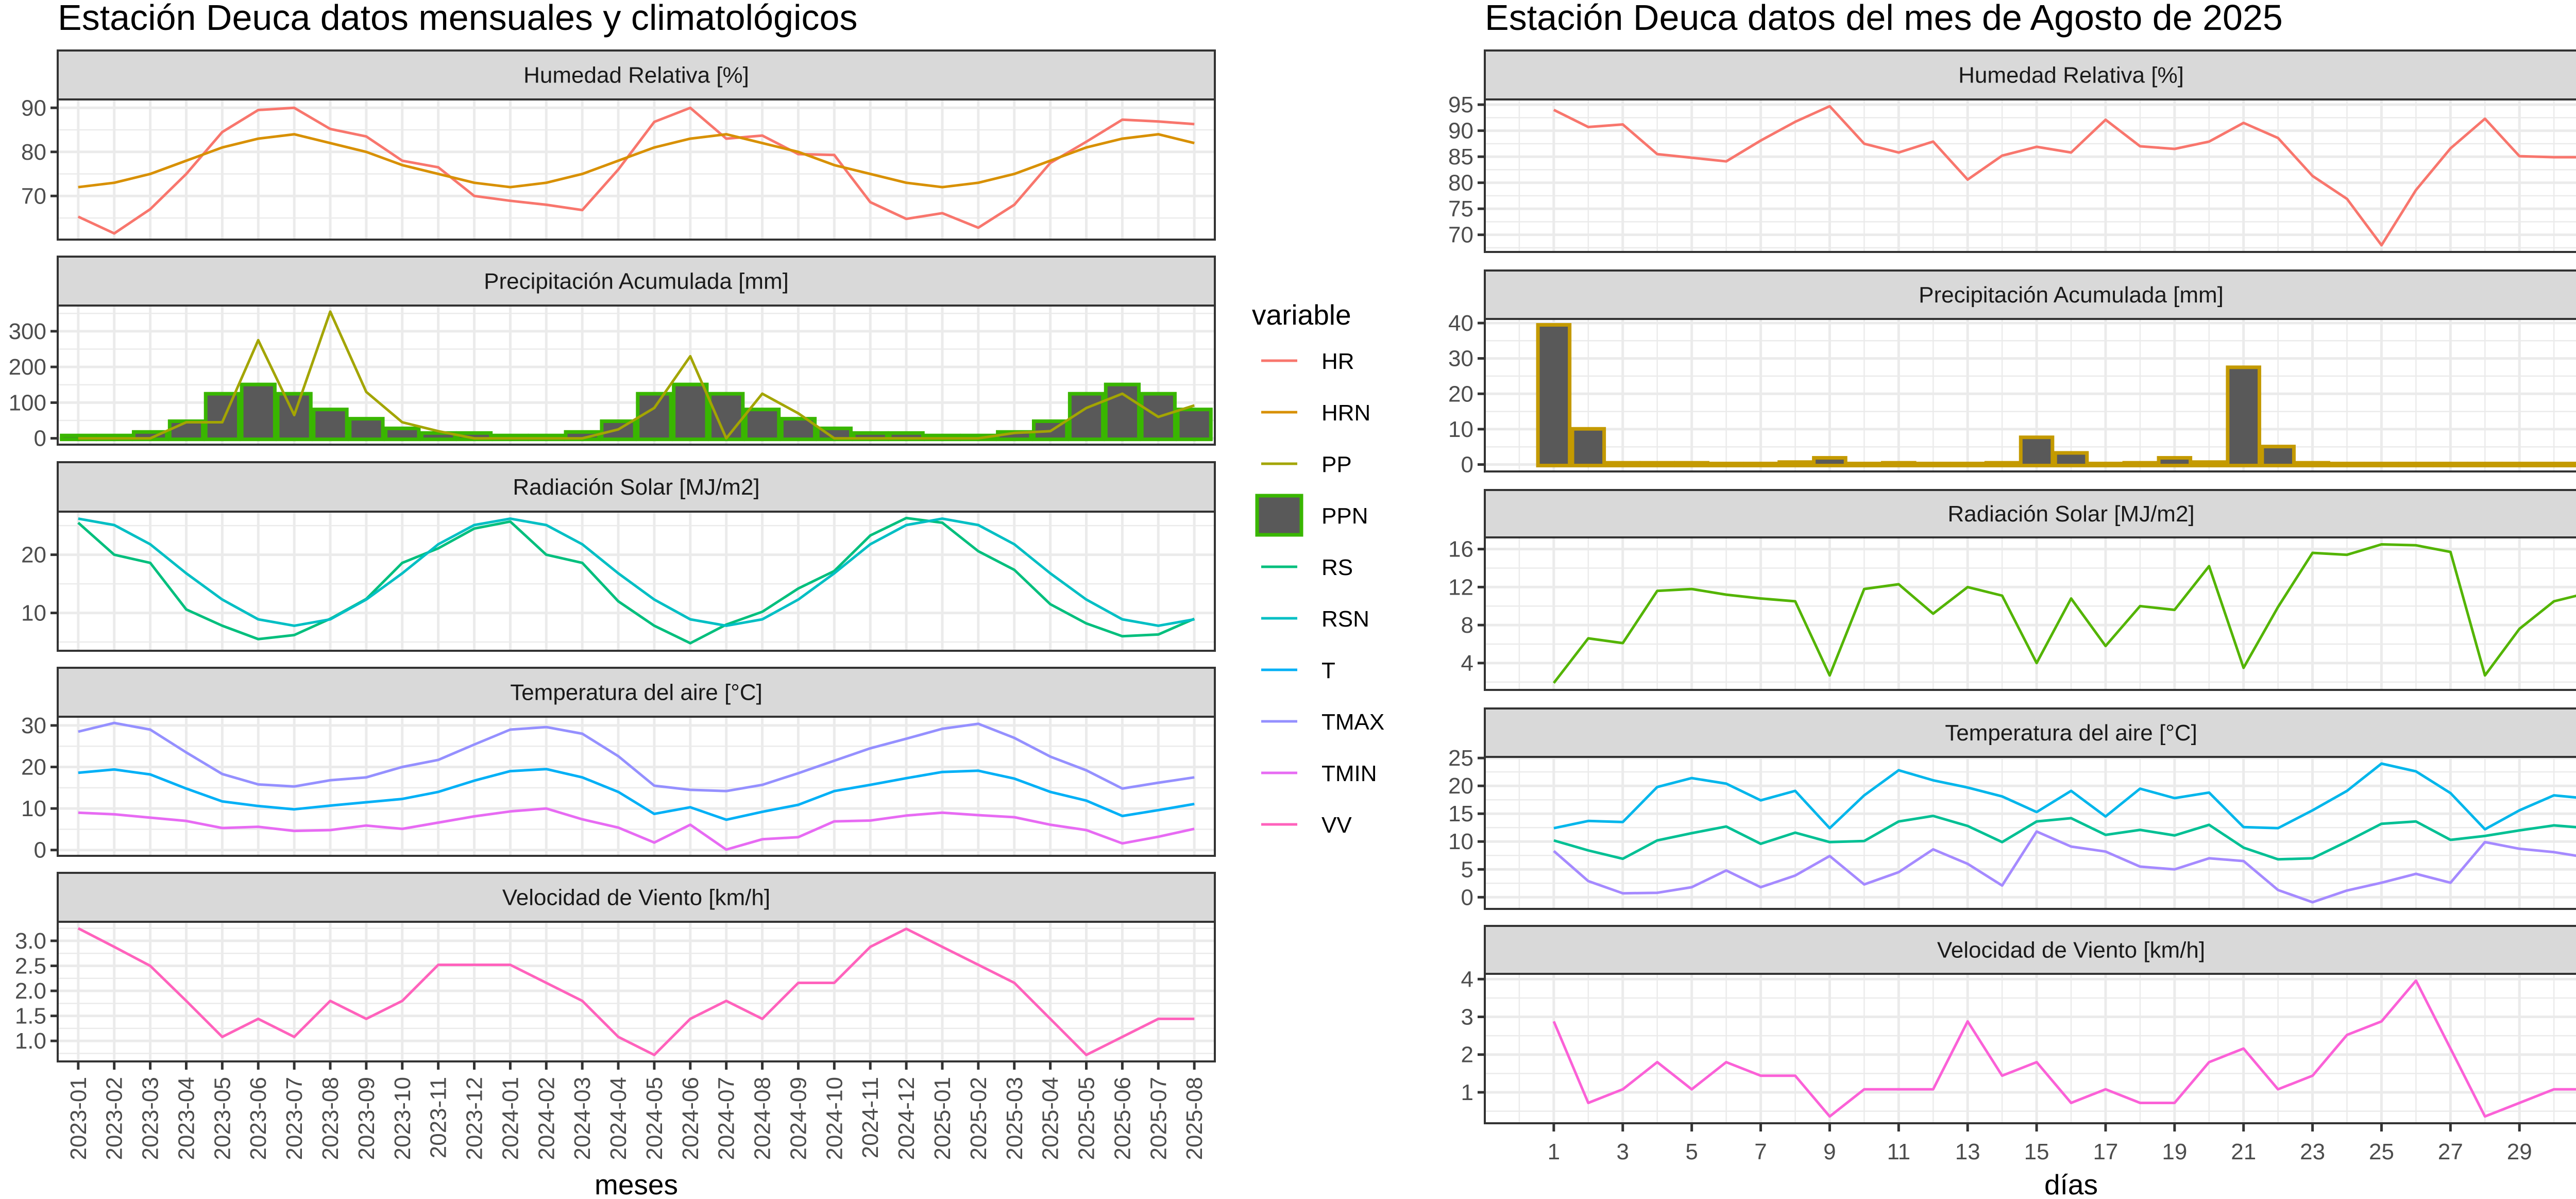 Image resolution: width=2576 pixels, height=1199 pixels. I want to click on x-tick-label: 2023-03, so click(150, 1118).